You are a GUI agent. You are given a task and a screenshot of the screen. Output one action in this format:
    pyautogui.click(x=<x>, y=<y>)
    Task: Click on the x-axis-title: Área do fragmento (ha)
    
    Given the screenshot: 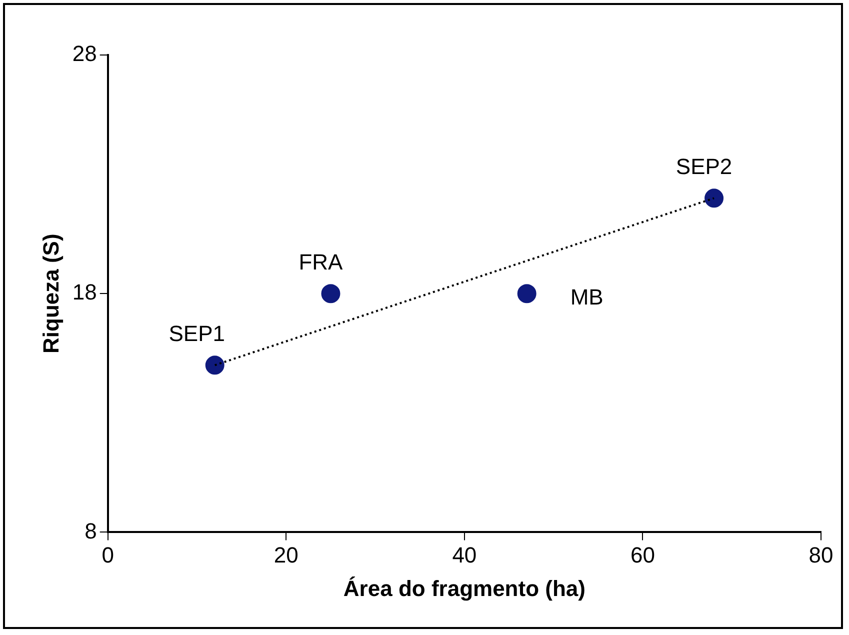 What is the action you would take?
    pyautogui.click(x=464, y=588)
    